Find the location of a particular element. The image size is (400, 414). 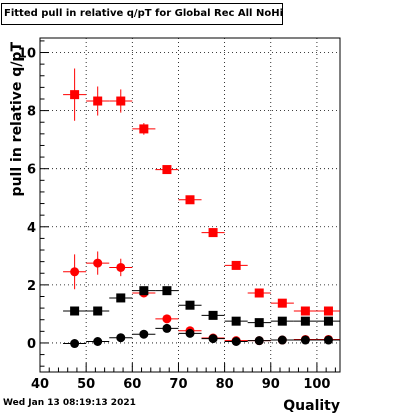

x-axis-label: Quality is located at coordinates (311, 406).